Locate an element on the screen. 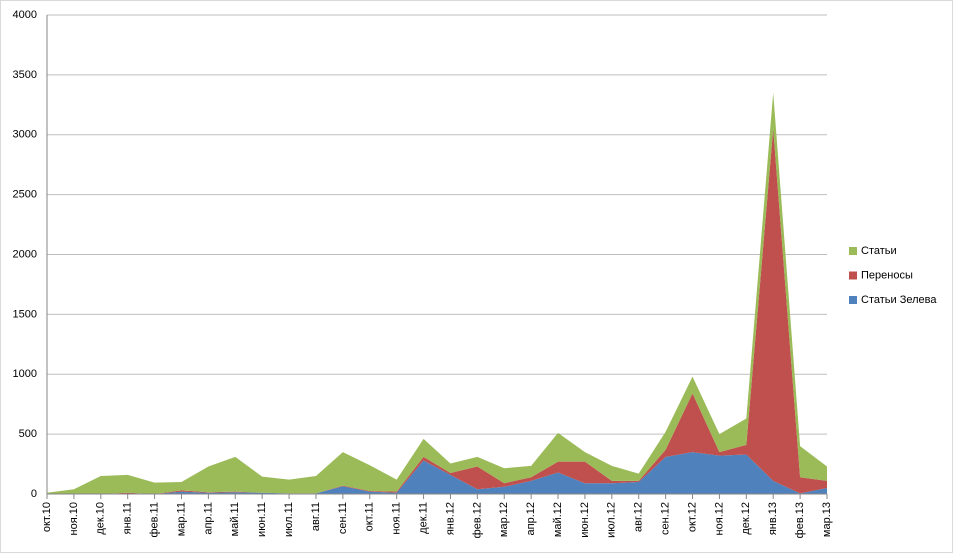  x-tick-label: май.11 is located at coordinates (235, 519).